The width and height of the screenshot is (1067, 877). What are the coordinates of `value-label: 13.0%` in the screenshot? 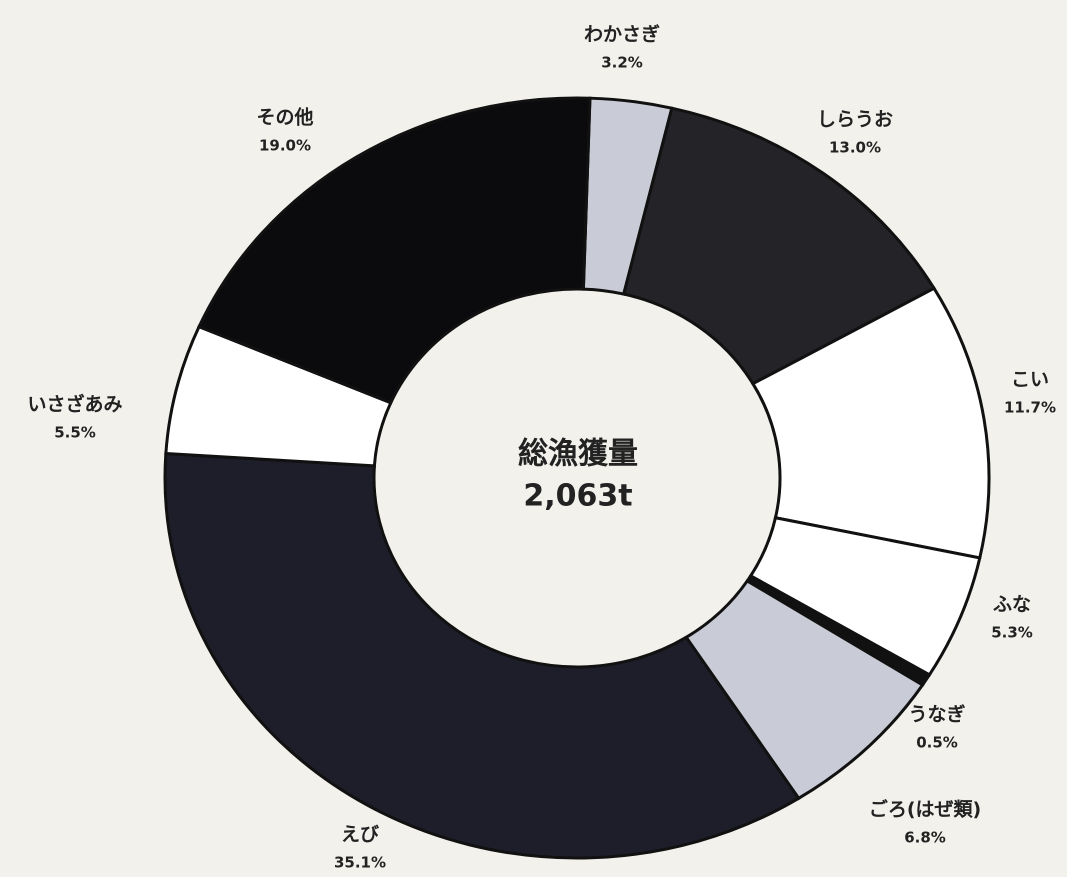 It's located at (855, 148).